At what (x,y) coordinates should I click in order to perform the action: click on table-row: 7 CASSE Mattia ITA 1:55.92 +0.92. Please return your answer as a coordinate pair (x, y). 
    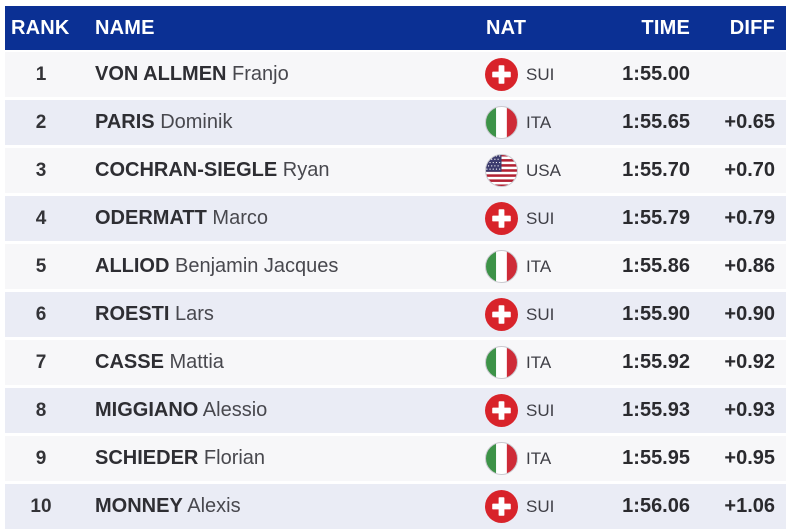
    Looking at the image, I should click on (395, 362).